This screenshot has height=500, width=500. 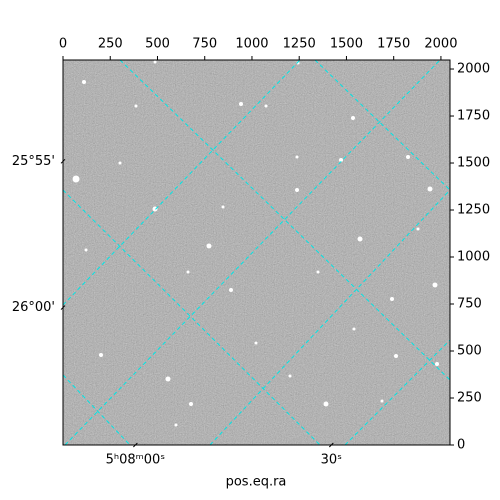 I want to click on left-tick-label: 26°00', so click(x=33, y=307).